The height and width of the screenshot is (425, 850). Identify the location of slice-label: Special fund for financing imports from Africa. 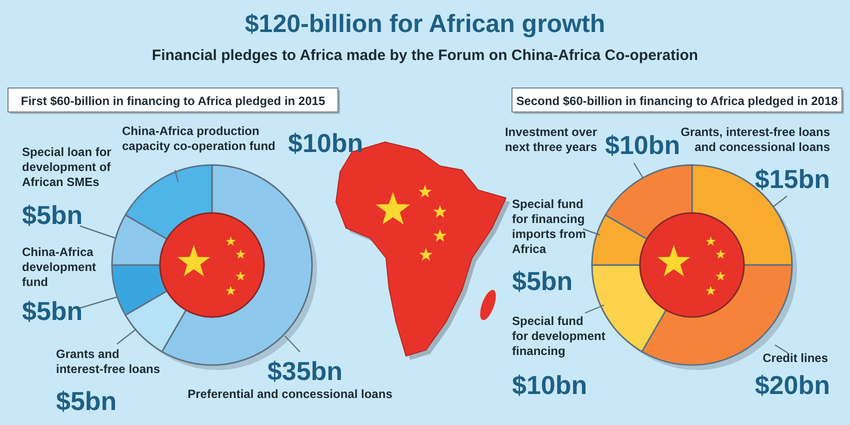
(549, 226).